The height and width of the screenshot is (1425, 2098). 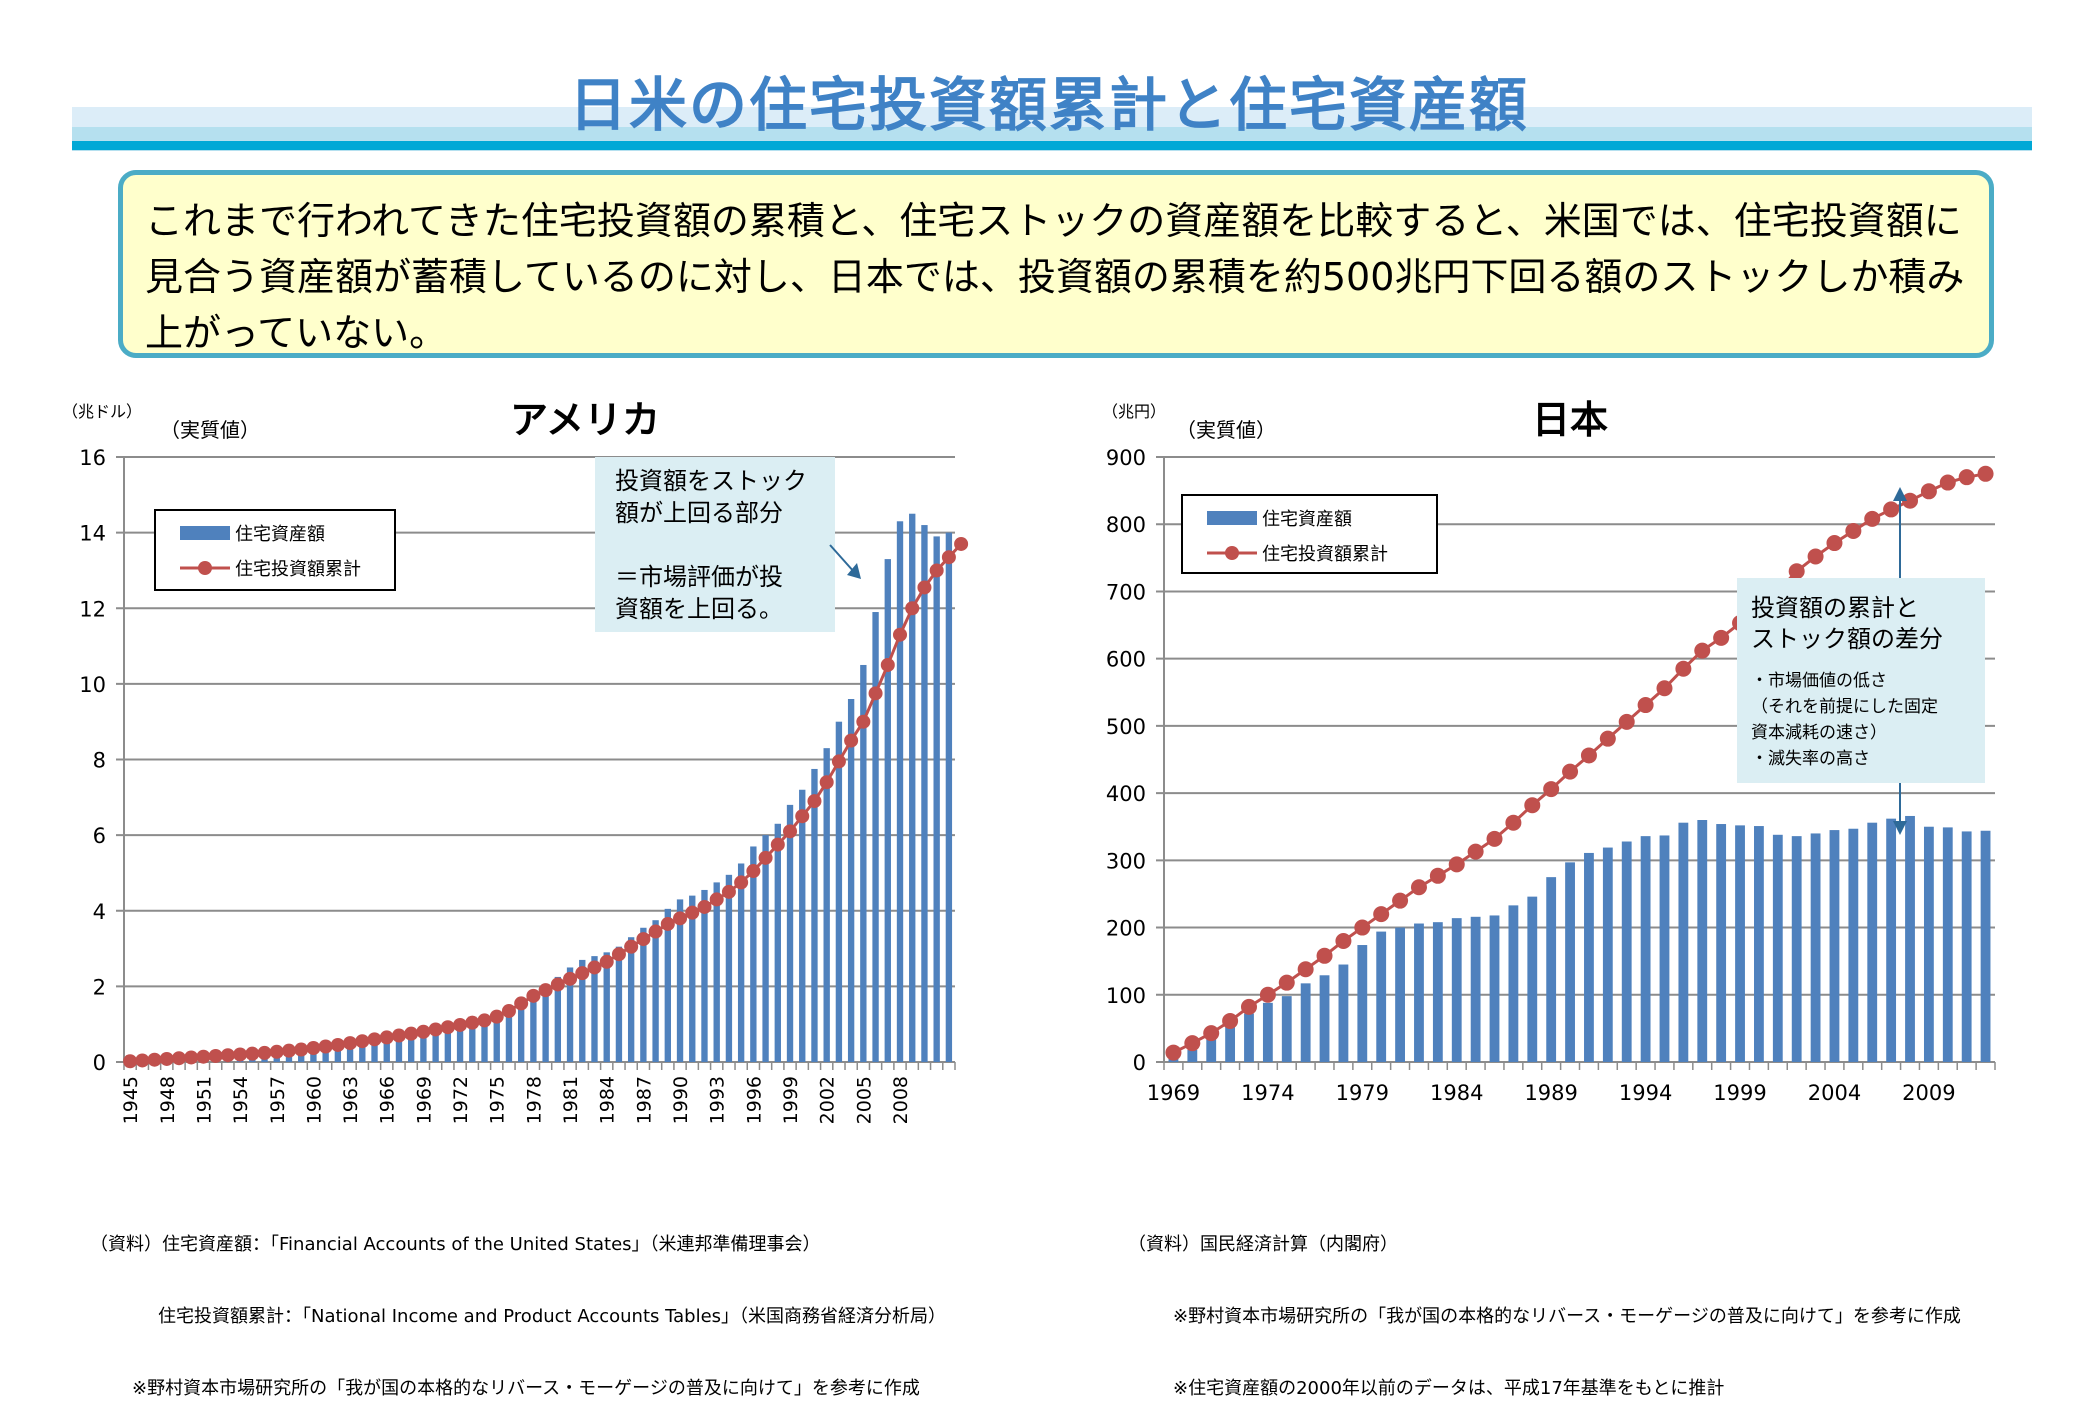 What do you see at coordinates (1550, 1093) in the screenshot?
I see `x-tick-label: 1989` at bounding box center [1550, 1093].